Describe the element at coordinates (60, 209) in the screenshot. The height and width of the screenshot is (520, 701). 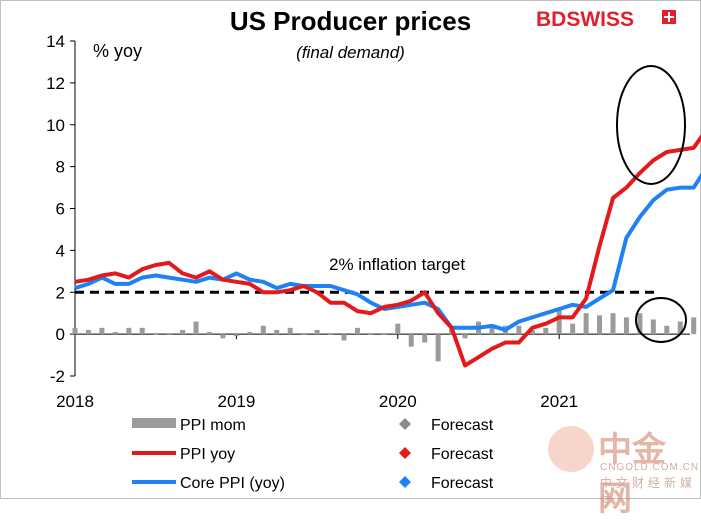
I see `y-tick-label: 6` at that location.